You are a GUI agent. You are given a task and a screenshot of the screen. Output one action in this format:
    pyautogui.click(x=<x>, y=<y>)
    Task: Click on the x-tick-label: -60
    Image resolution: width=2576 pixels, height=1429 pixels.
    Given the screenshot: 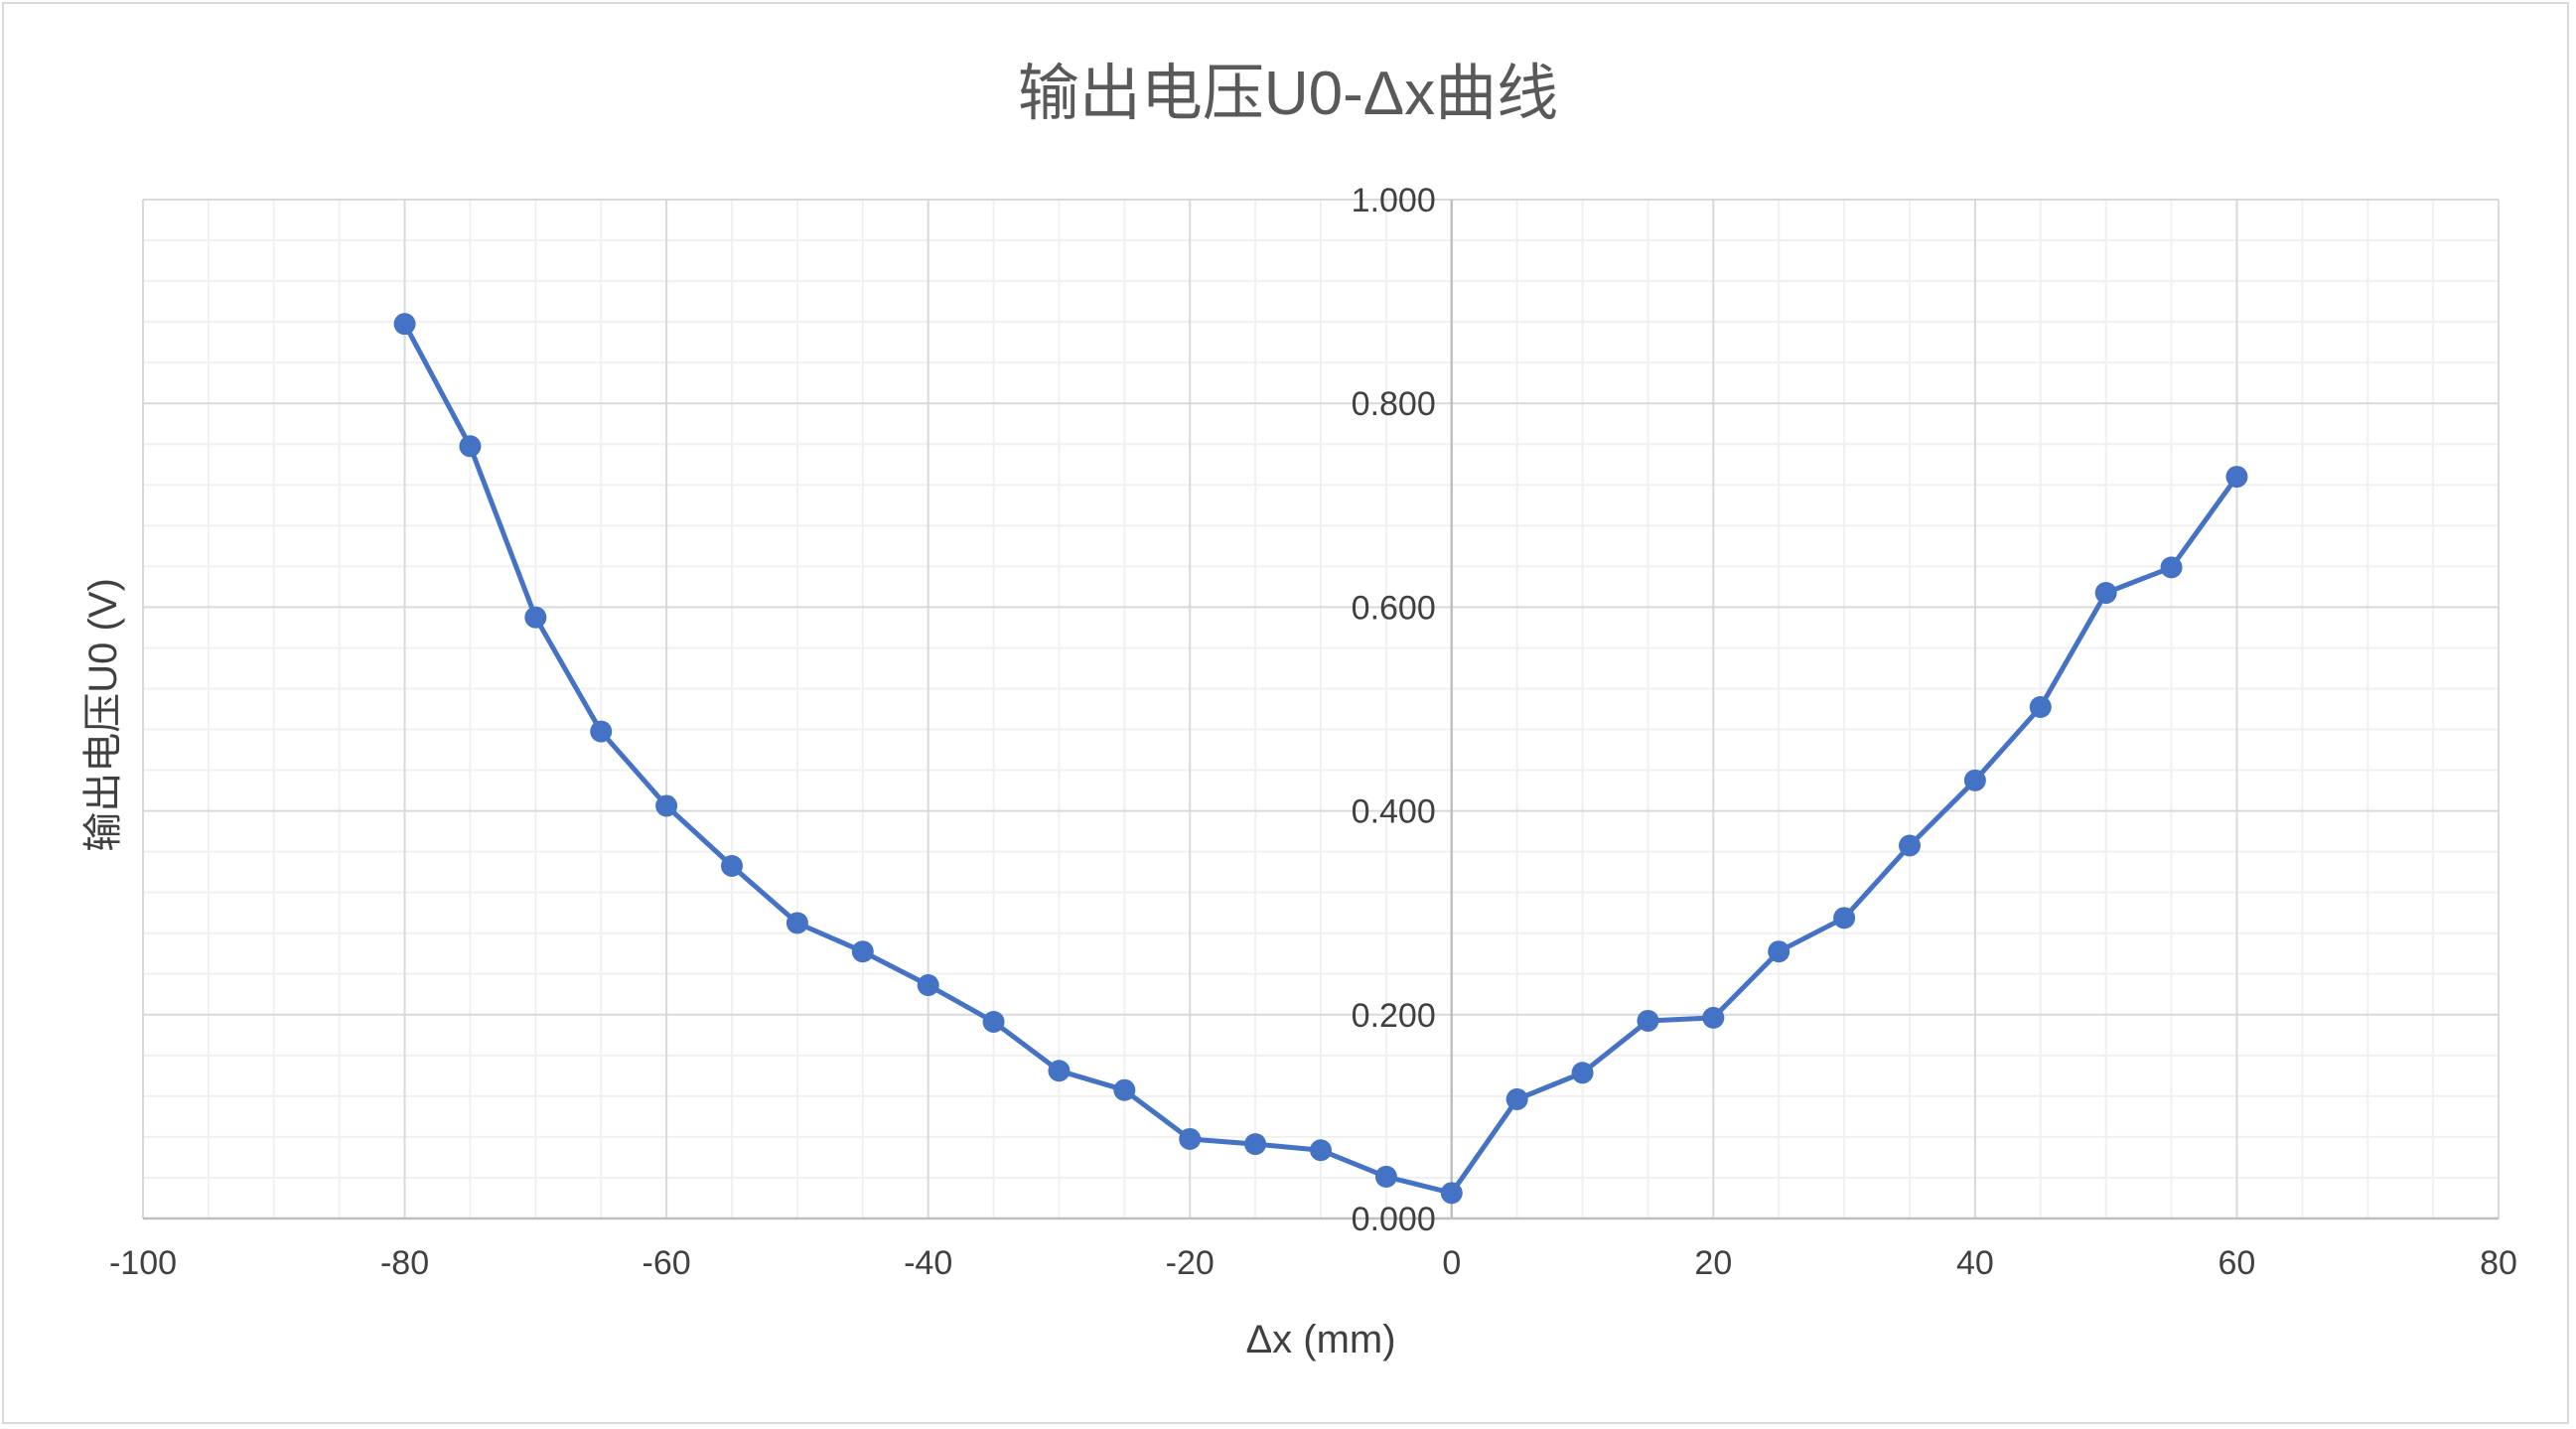 What is the action you would take?
    pyautogui.click(x=667, y=1263)
    